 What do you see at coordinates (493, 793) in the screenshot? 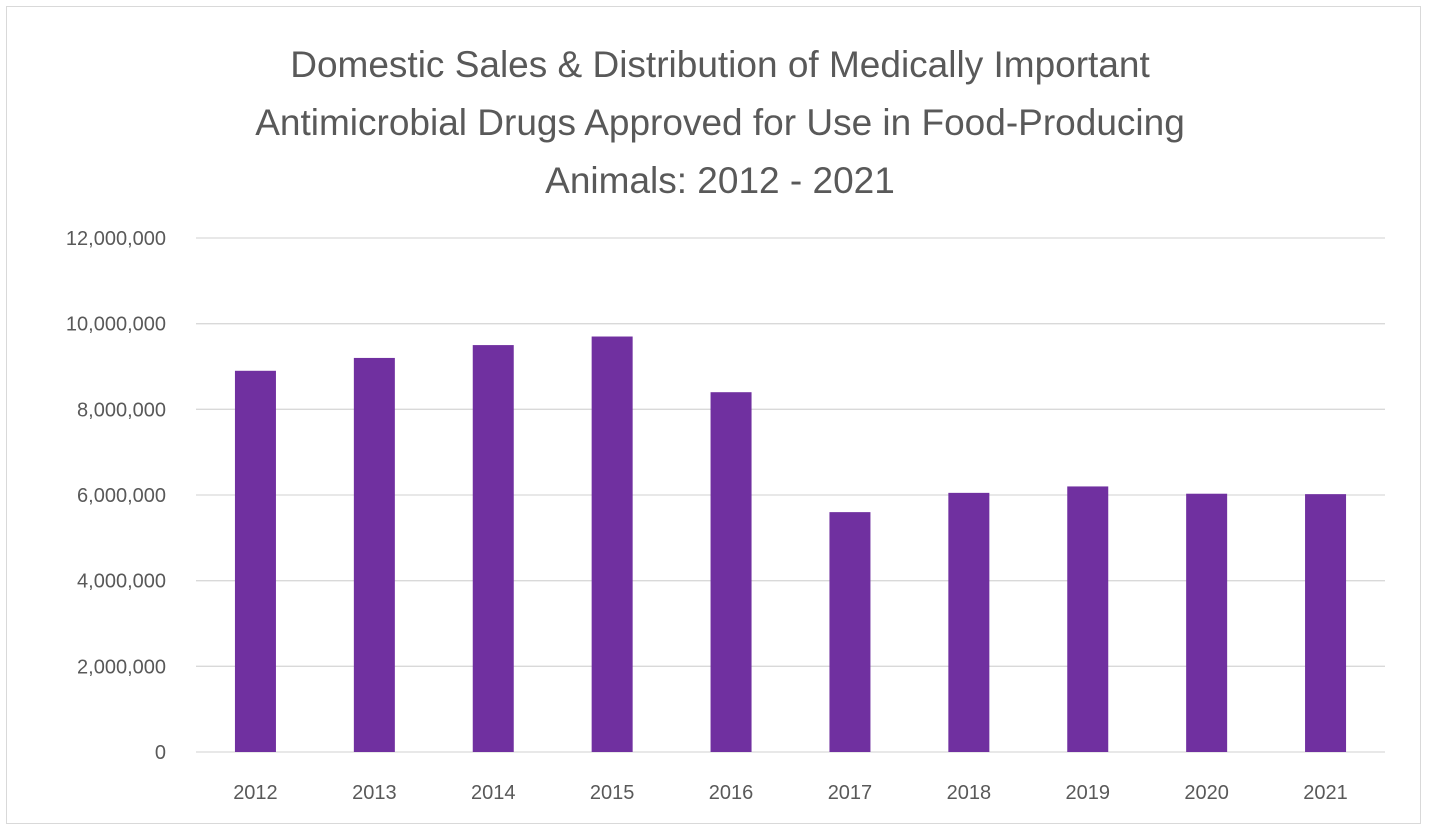
I see `x-tick-label-2014: 2014` at bounding box center [493, 793].